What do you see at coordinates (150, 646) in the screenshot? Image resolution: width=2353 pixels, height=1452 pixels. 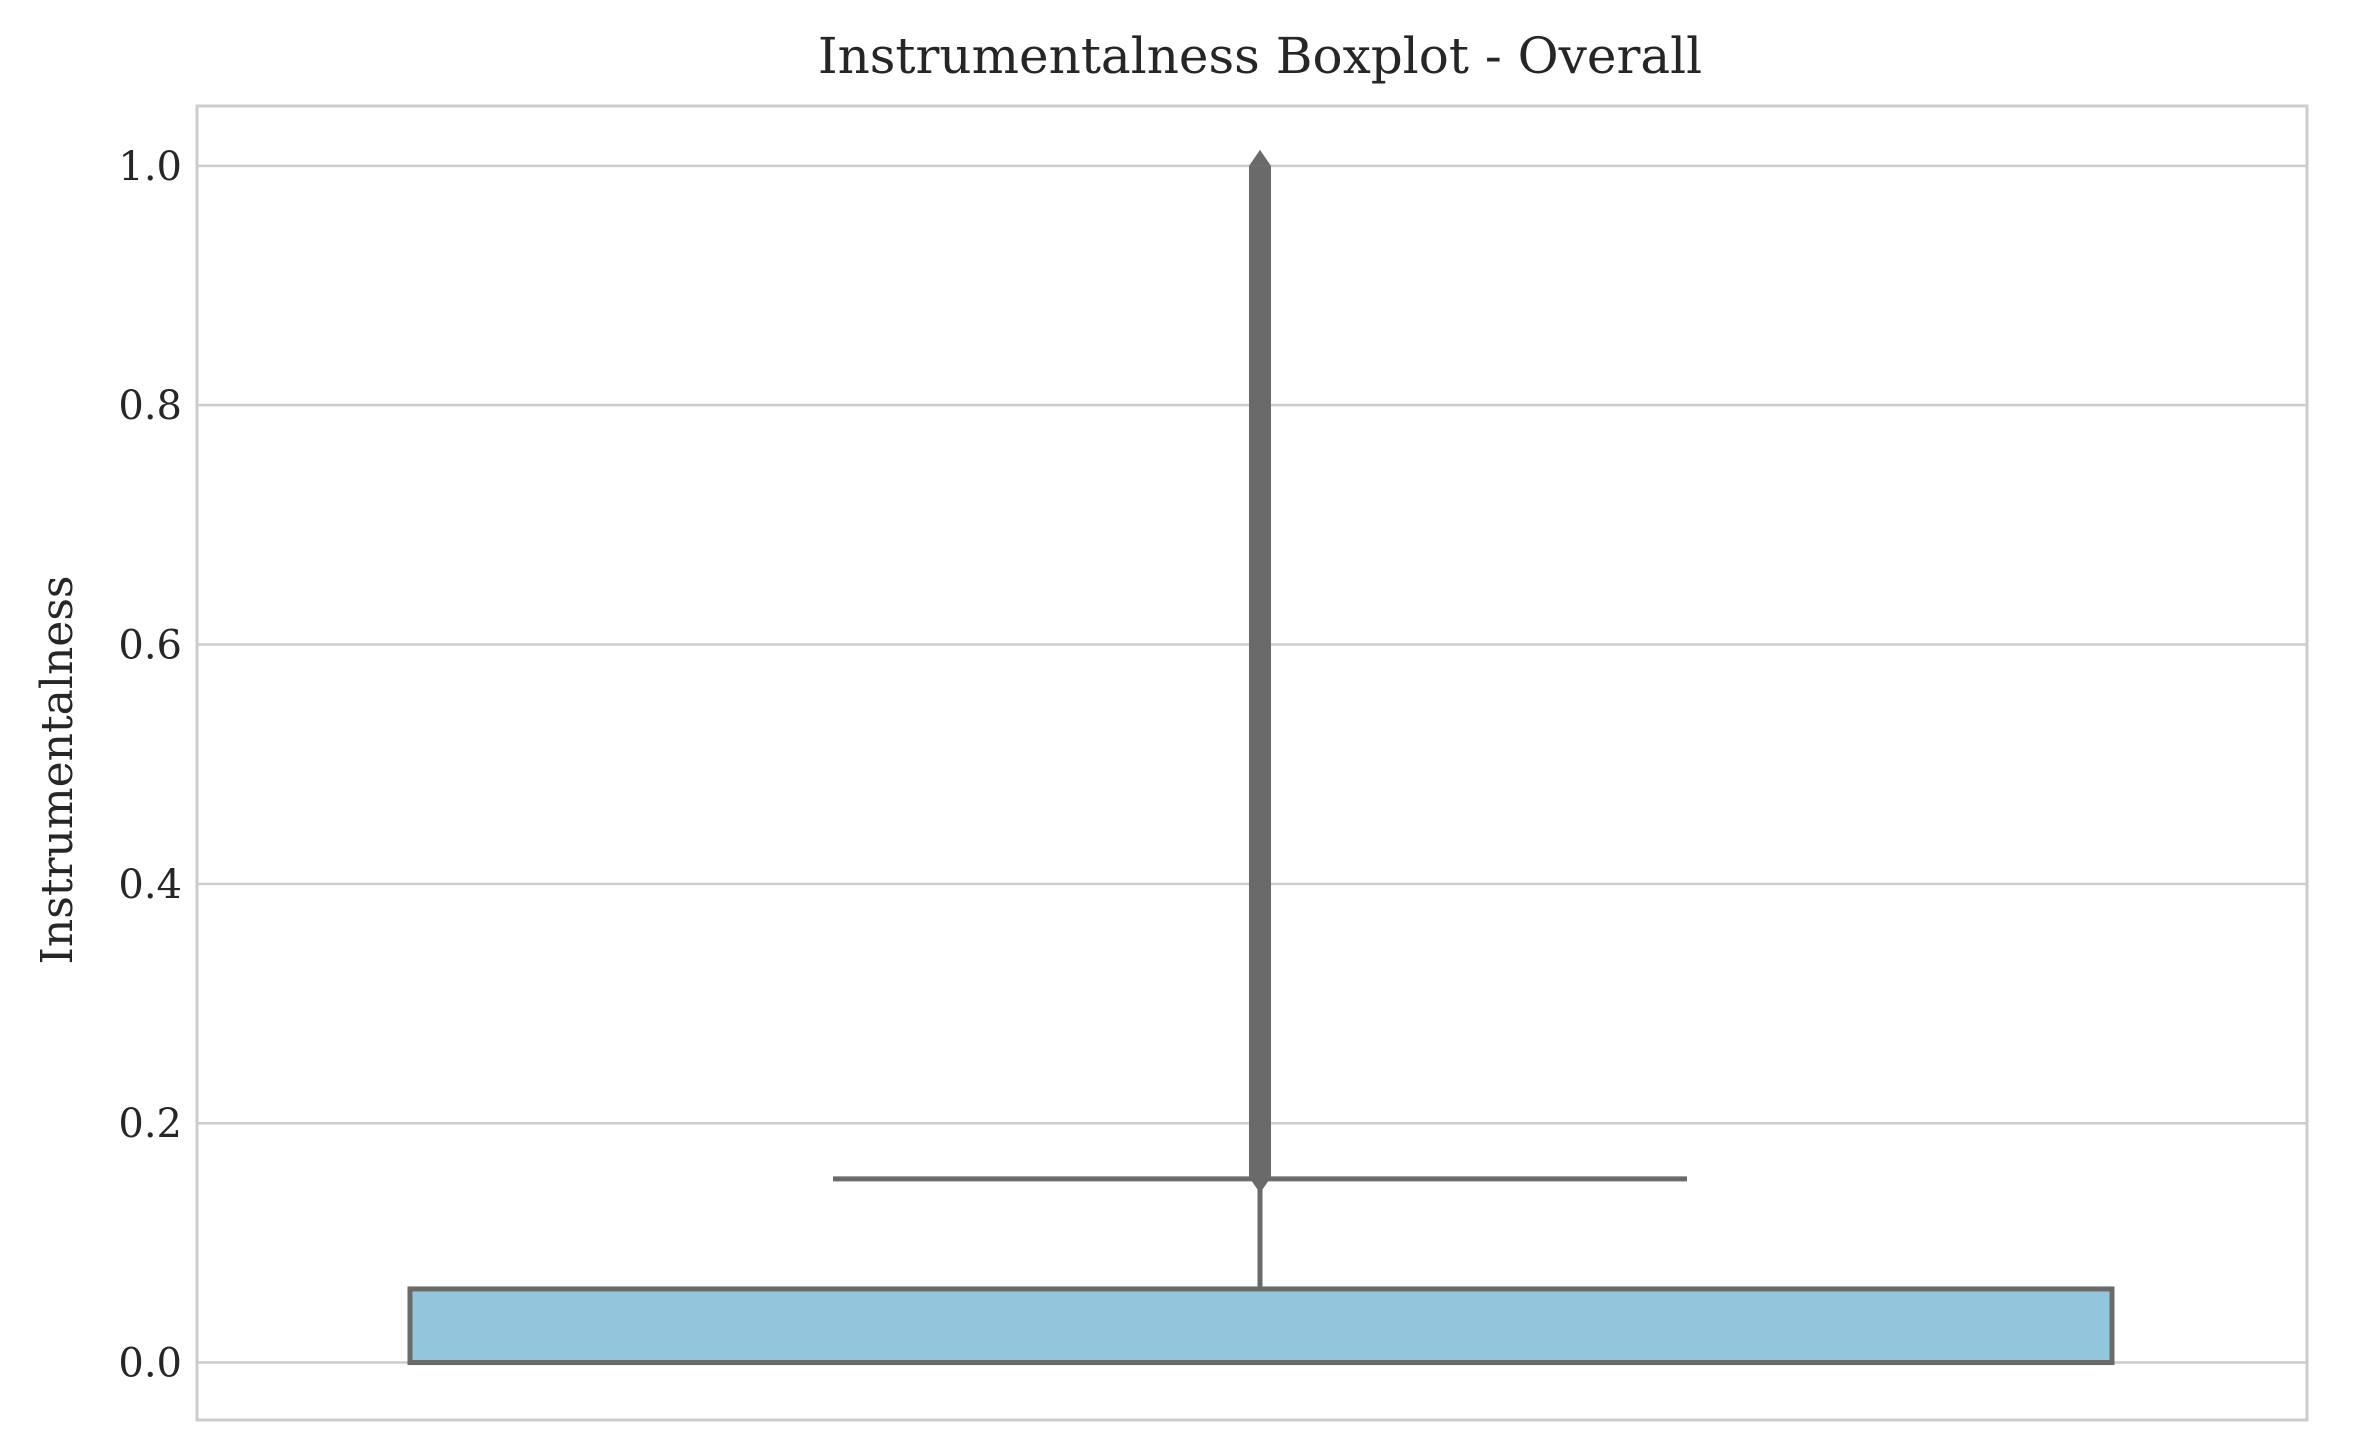 I see `y-tick-label: 0.6` at bounding box center [150, 646].